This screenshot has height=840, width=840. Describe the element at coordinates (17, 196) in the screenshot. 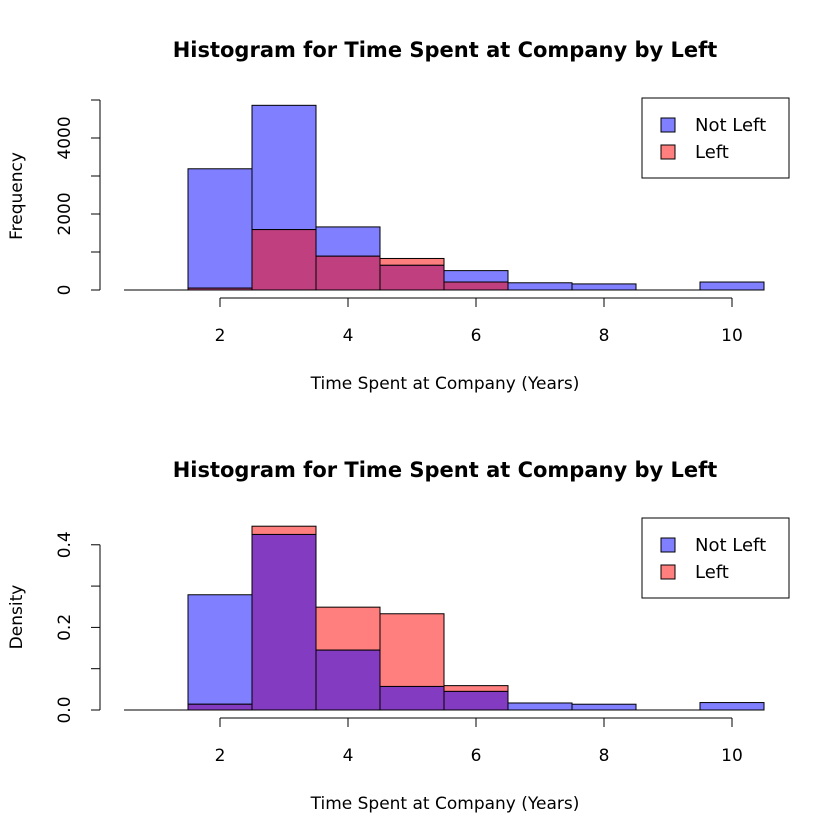

I see `y-axis-label: Frequency` at that location.